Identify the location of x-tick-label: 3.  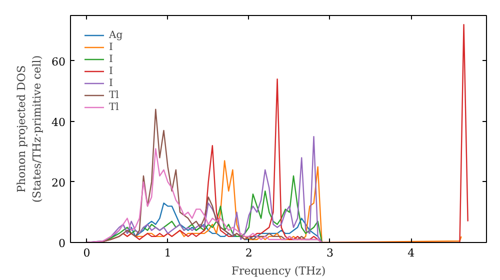
(330, 253).